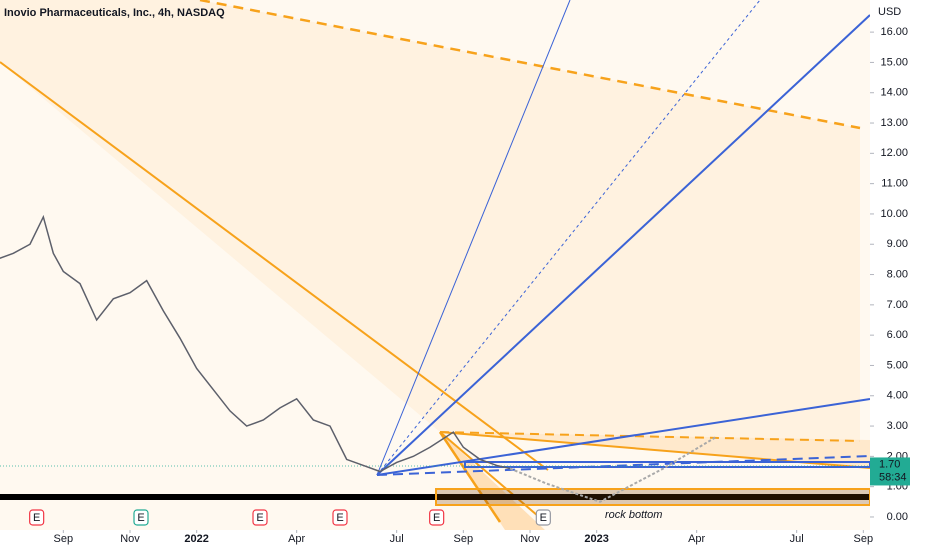 Image resolution: width=932 pixels, height=550 pixels. Describe the element at coordinates (114, 13) in the screenshot. I see `chart-title: Inovio Pharmaceuticals, Inc., 4h, NASDAQ` at that location.